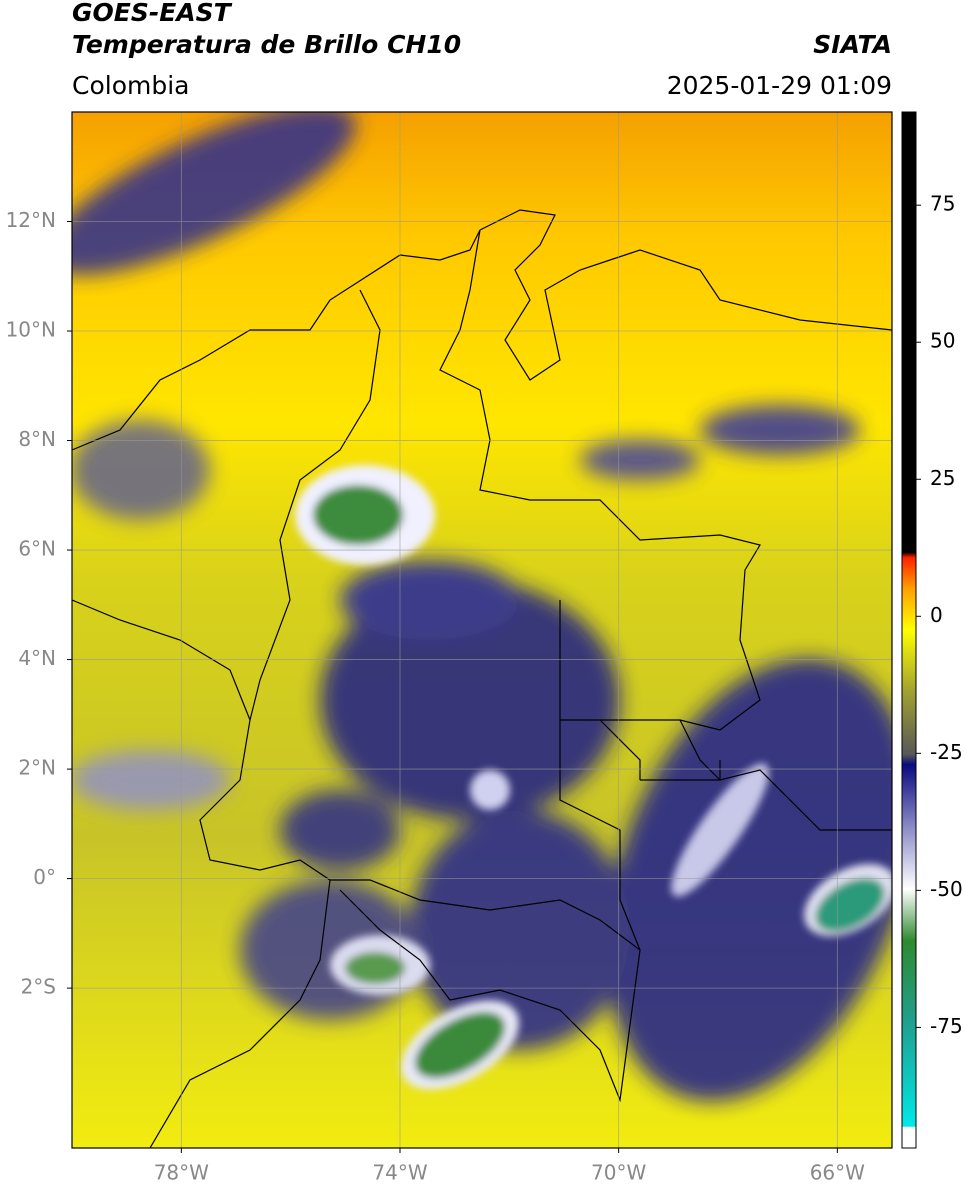 The height and width of the screenshot is (1194, 966). I want to click on lat-tick-label: 10°N, so click(31, 330).